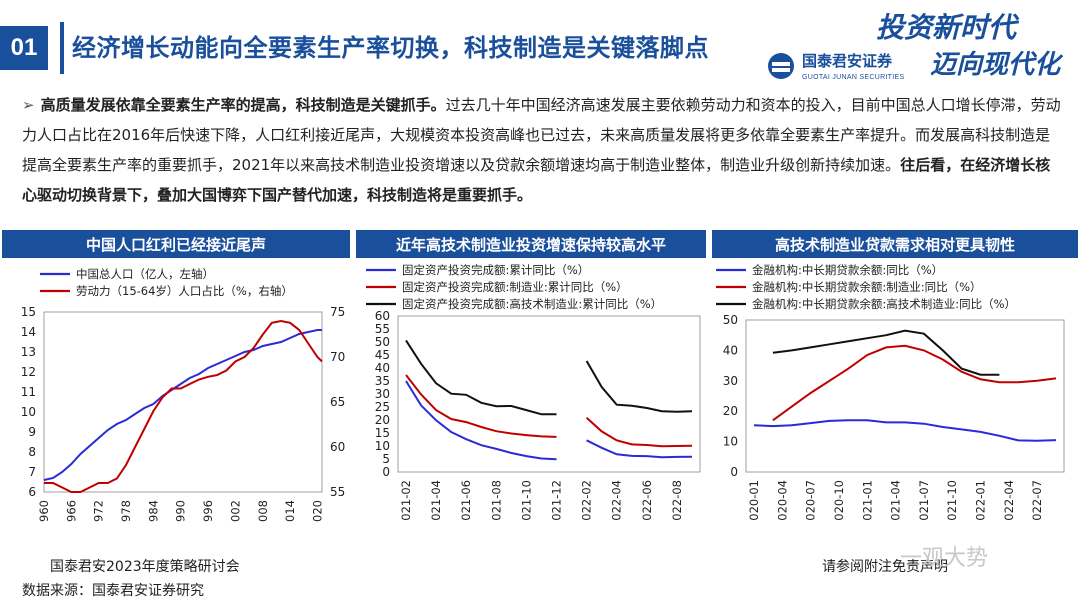 The height and width of the screenshot is (605, 1080). Describe the element at coordinates (99, 511) in the screenshot. I see `chart1-xtick-2: 1972` at that location.